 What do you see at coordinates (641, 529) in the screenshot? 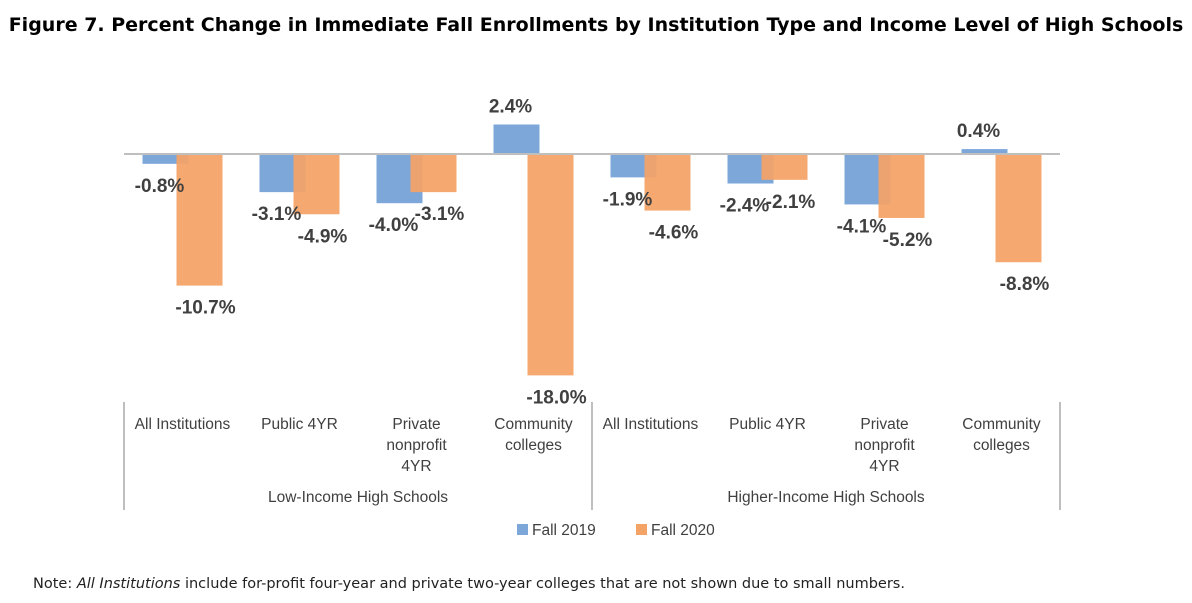
I see `legend-swatch-fall-2020` at bounding box center [641, 529].